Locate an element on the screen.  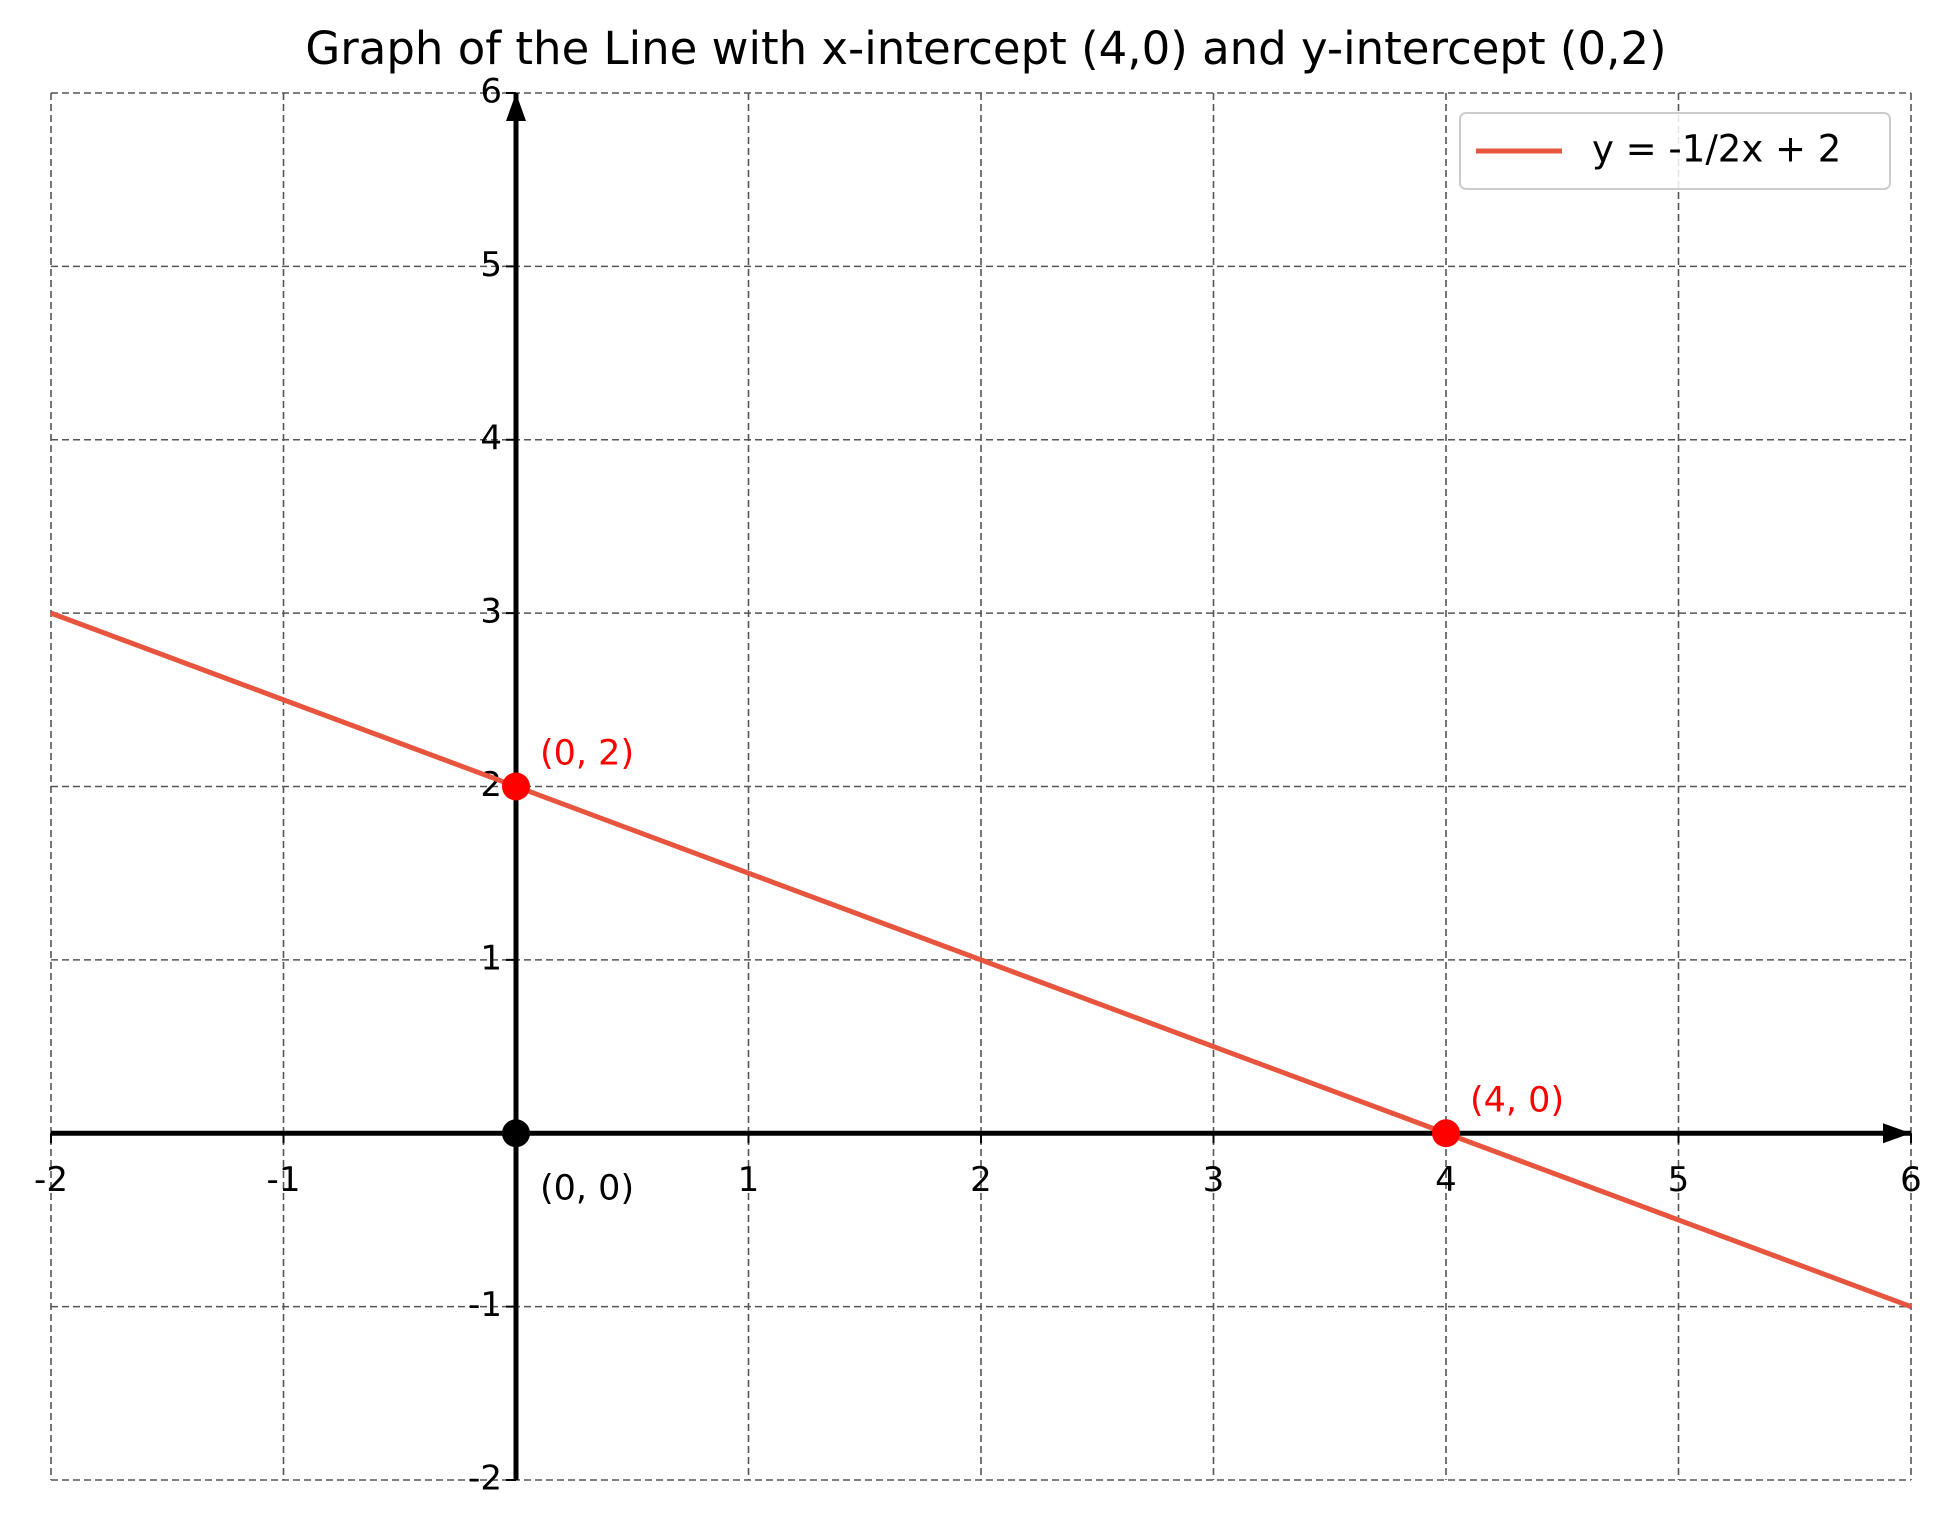
y-tick-label: 2 is located at coordinates (491, 785).